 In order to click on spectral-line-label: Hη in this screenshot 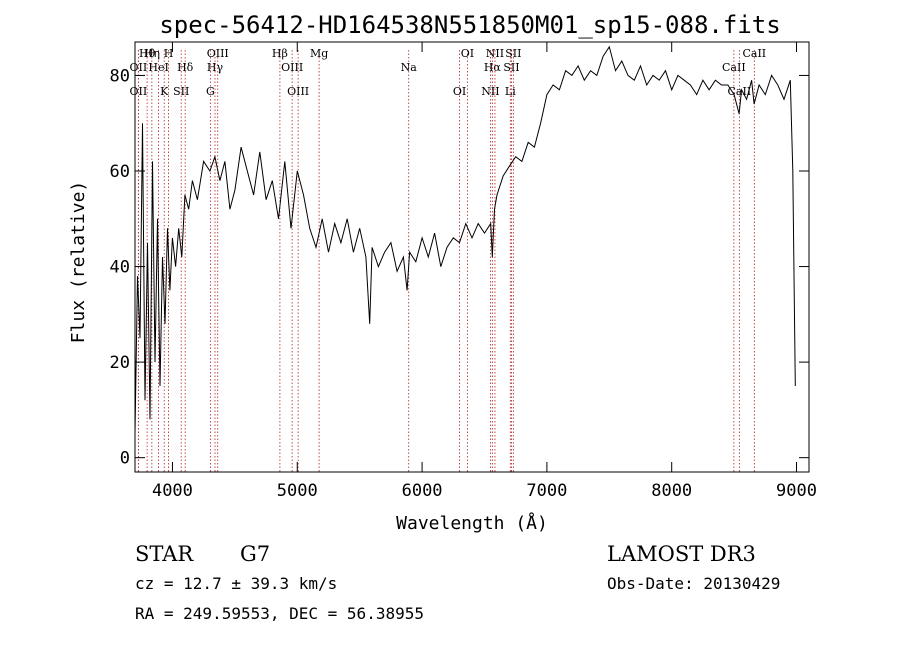, I will do `click(152, 53)`.